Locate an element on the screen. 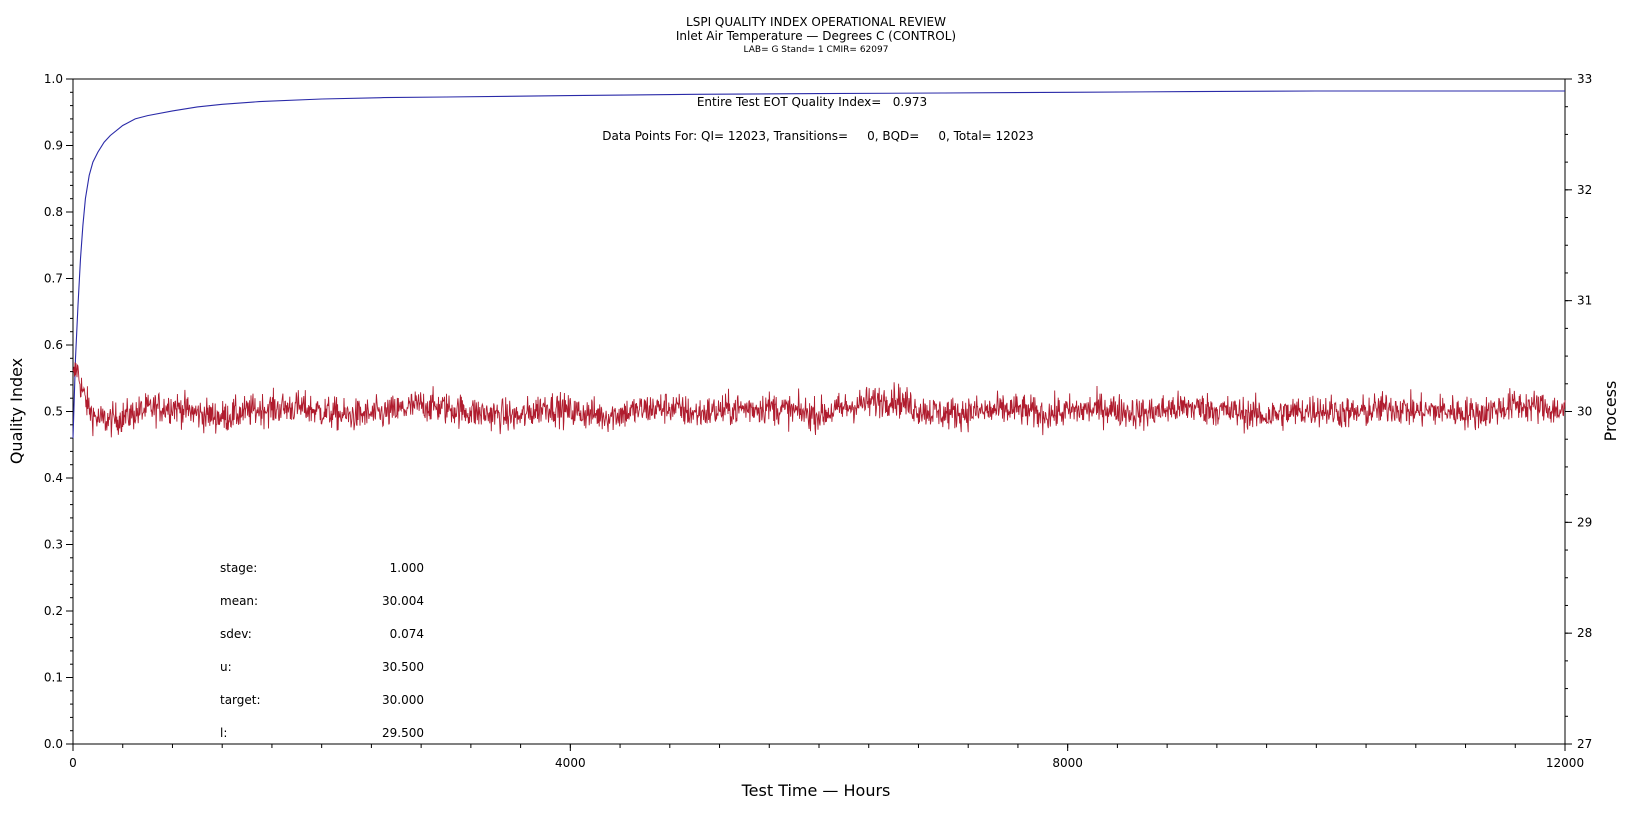 The width and height of the screenshot is (1632, 819). x-tick-label: 4000 is located at coordinates (570, 763).